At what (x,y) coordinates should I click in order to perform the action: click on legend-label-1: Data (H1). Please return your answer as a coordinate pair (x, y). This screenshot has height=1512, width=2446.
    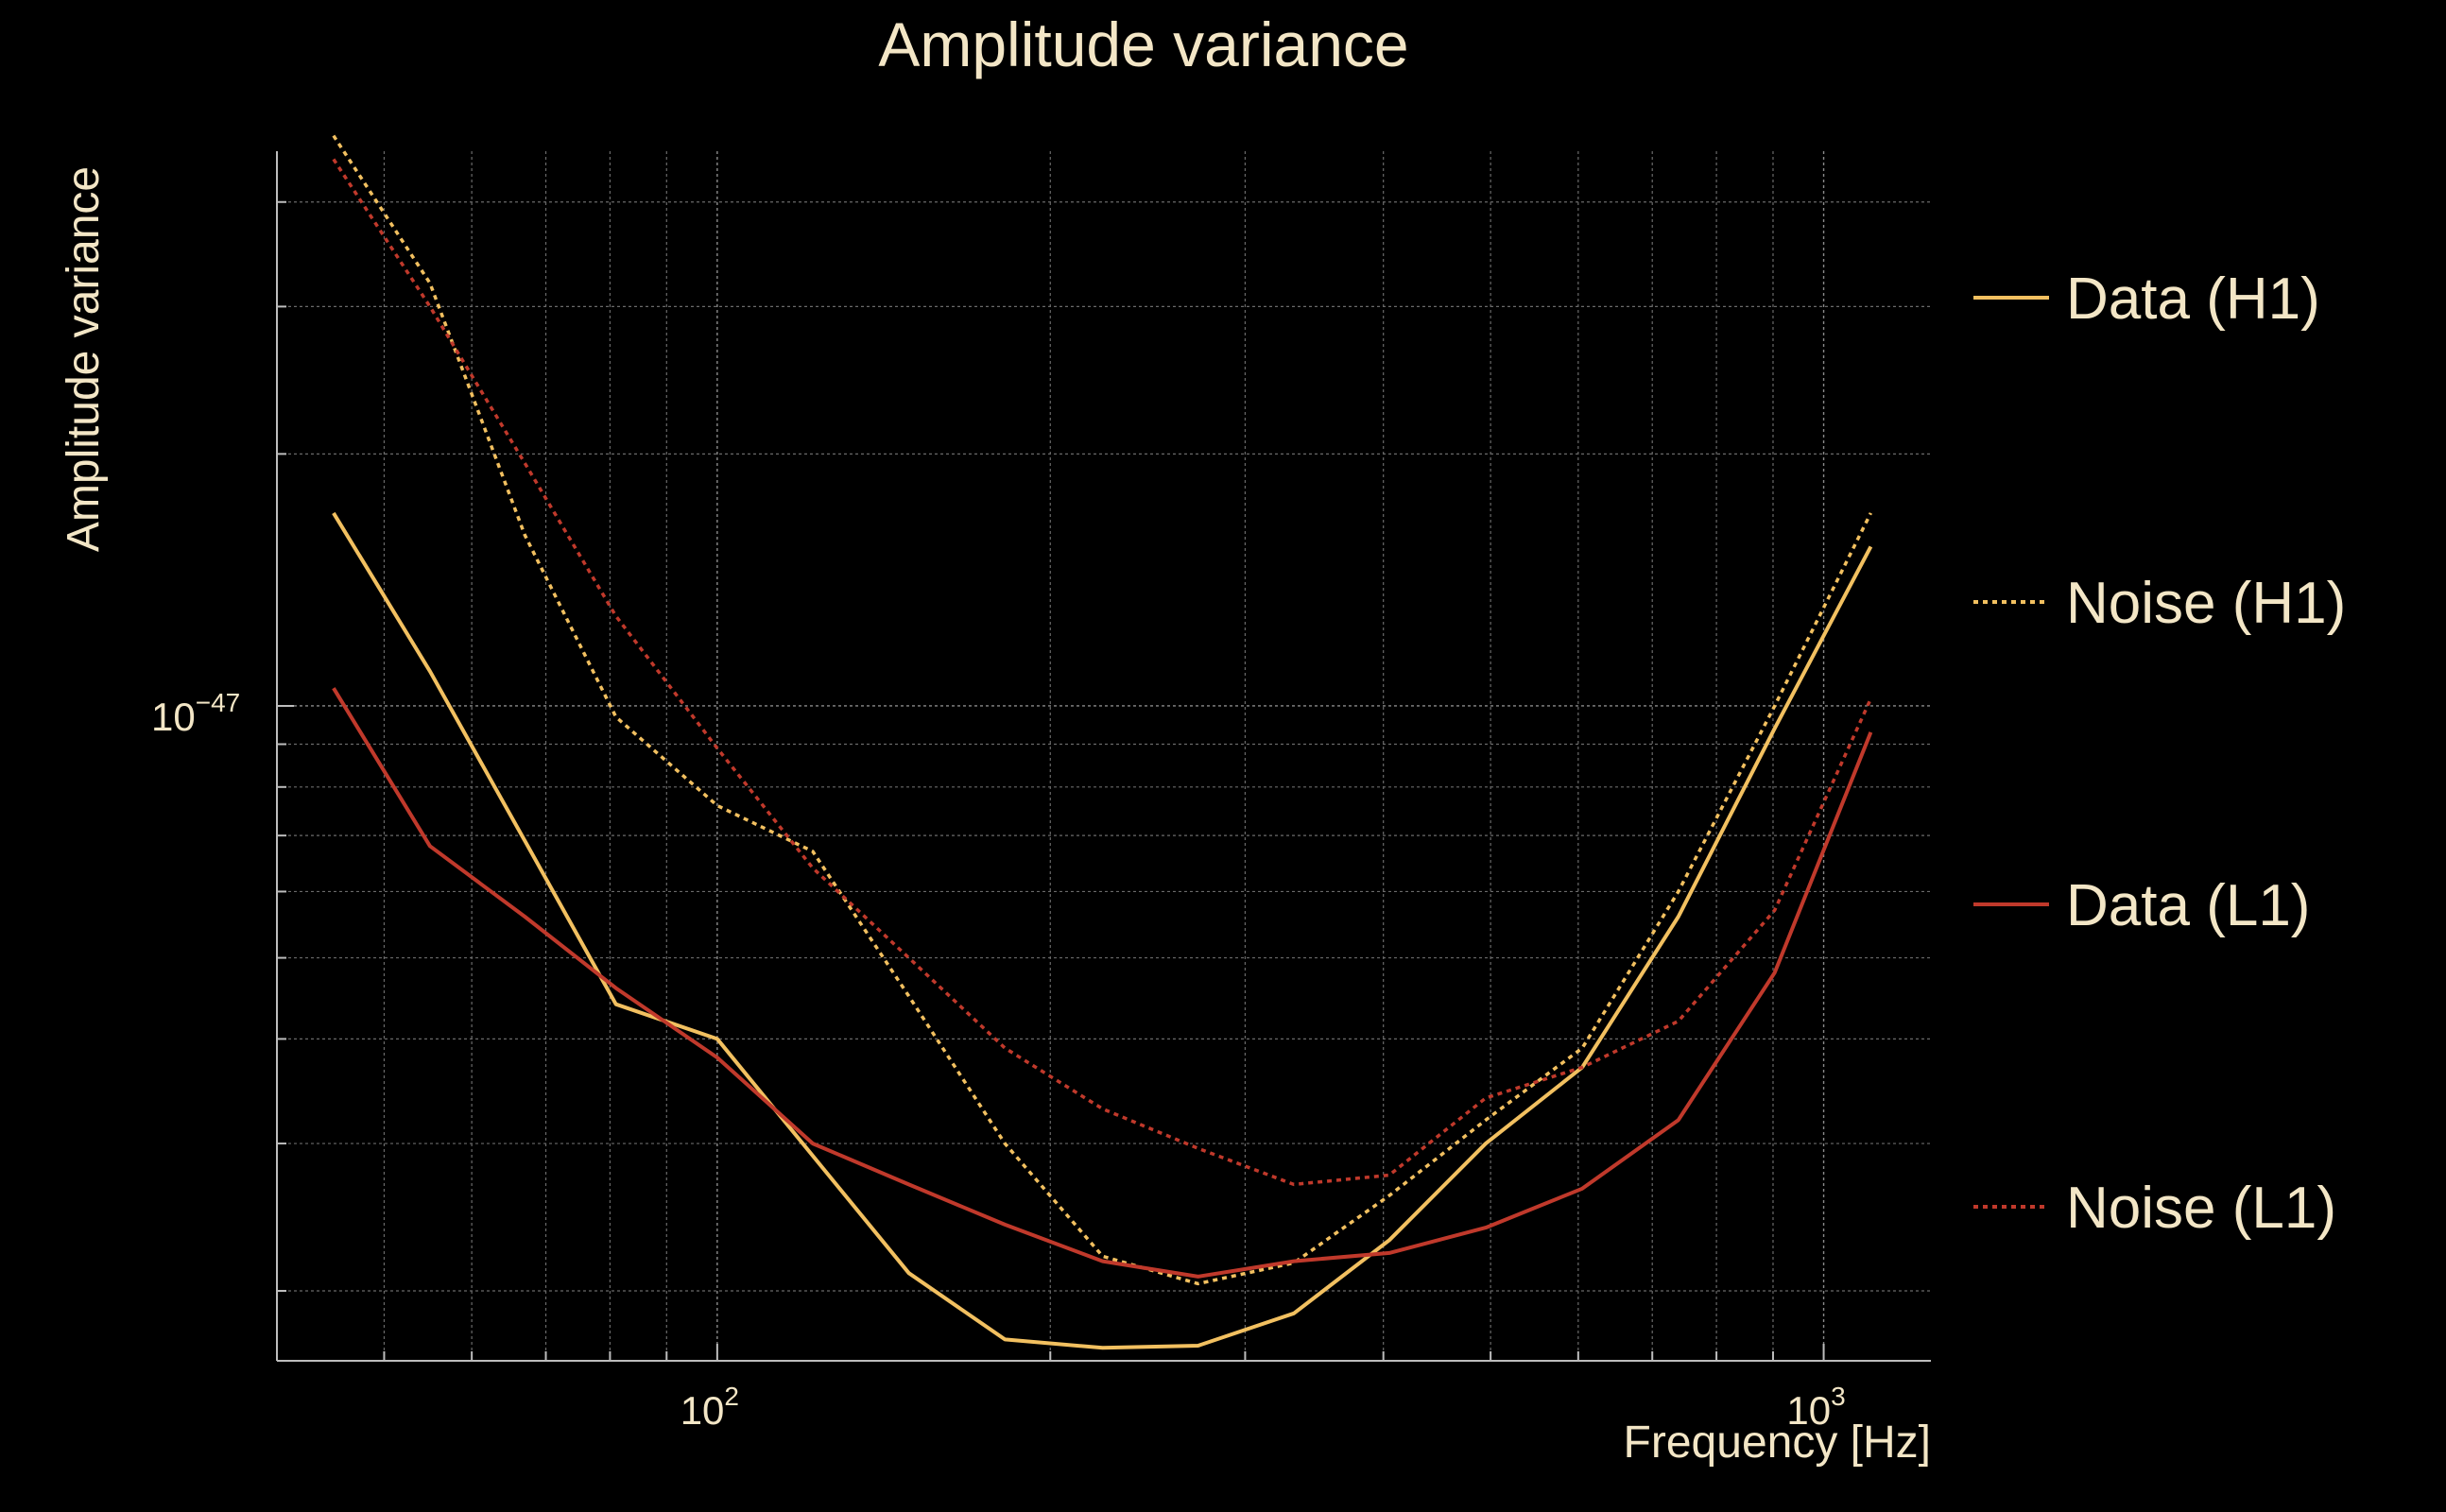
    Looking at the image, I should click on (2193, 299).